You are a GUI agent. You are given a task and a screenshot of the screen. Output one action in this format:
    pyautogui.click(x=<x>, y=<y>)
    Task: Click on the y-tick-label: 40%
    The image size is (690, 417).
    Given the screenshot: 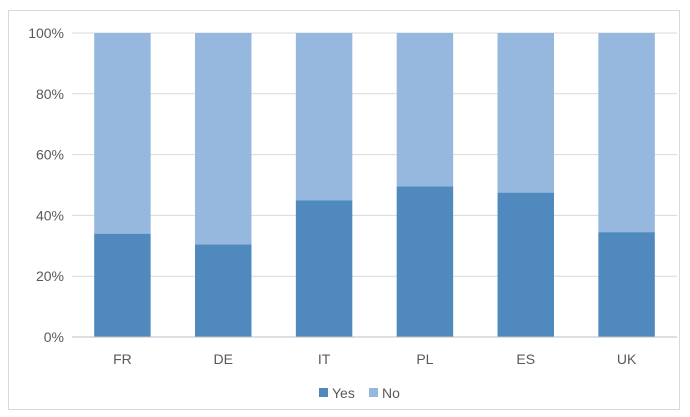 What is the action you would take?
    pyautogui.click(x=50, y=215)
    